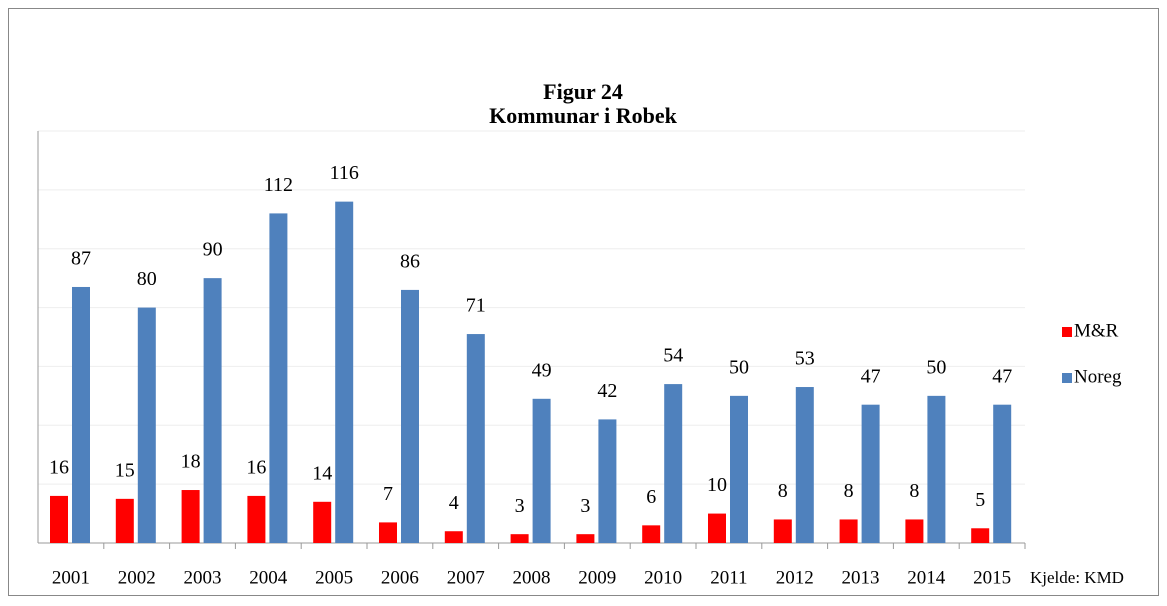  What do you see at coordinates (651, 497) in the screenshot?
I see `data-label: 6` at bounding box center [651, 497].